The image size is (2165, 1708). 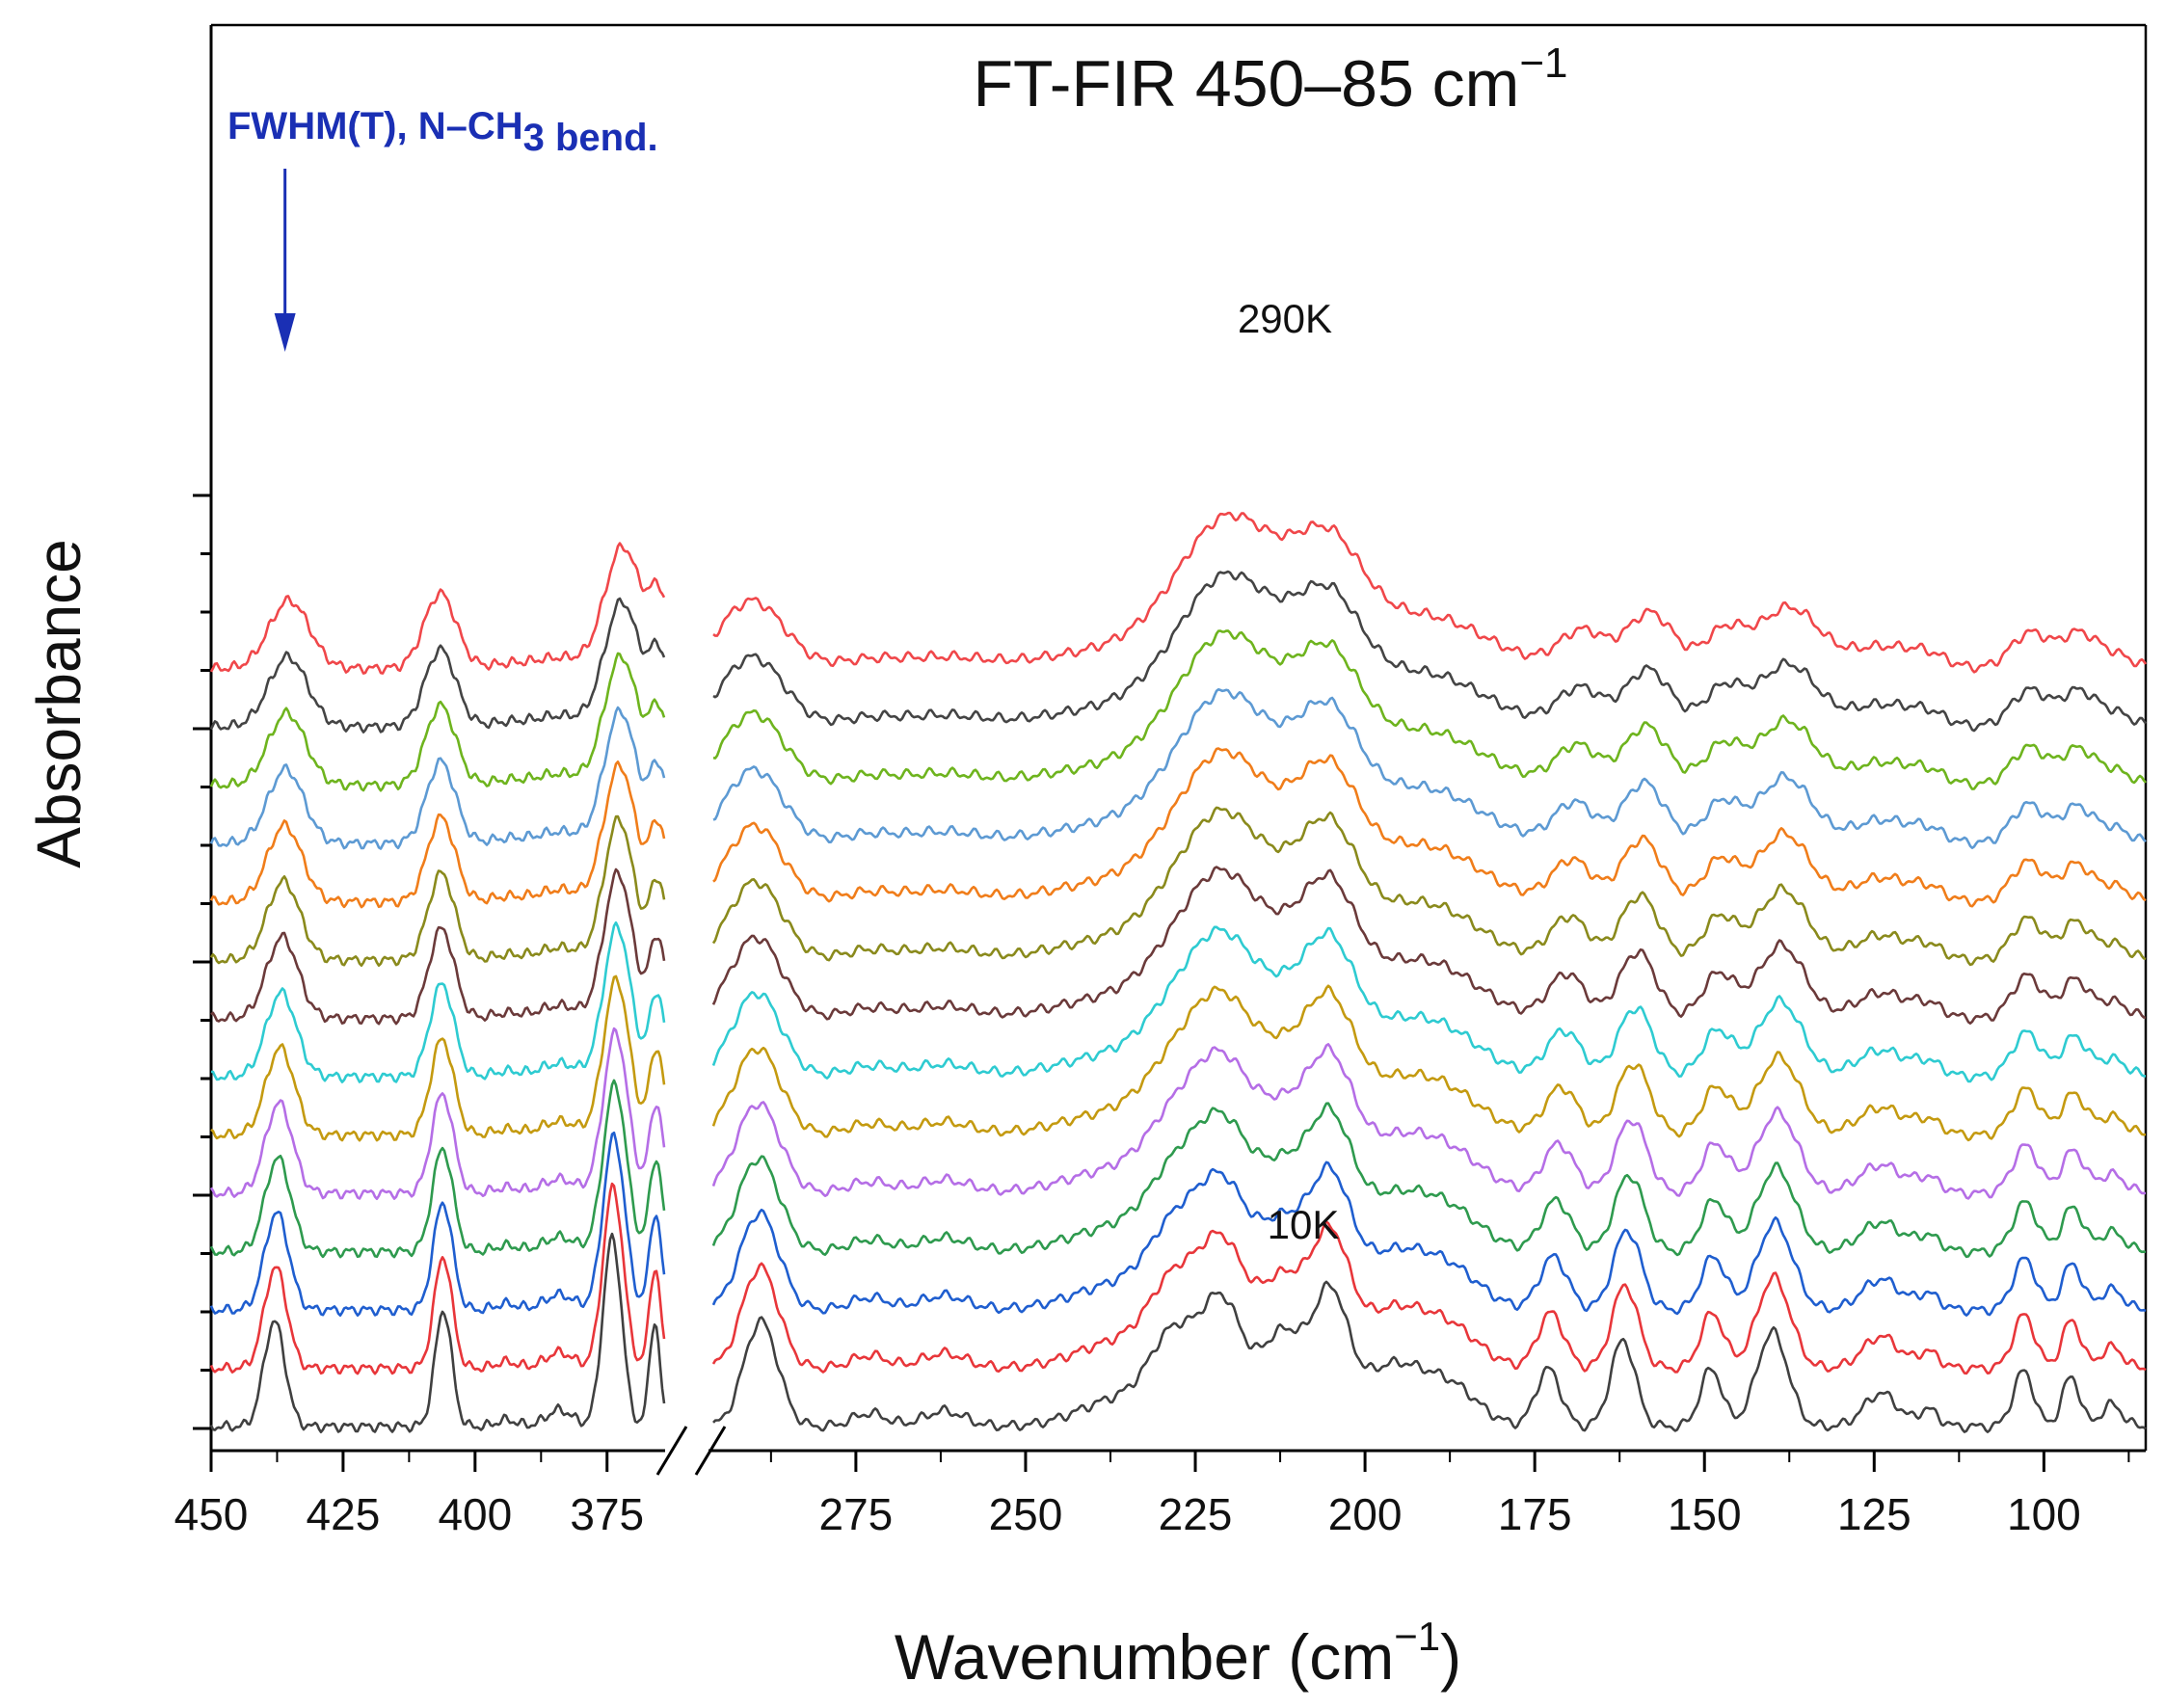 What do you see at coordinates (607, 1514) in the screenshot?
I see `x-tick-label: 375` at bounding box center [607, 1514].